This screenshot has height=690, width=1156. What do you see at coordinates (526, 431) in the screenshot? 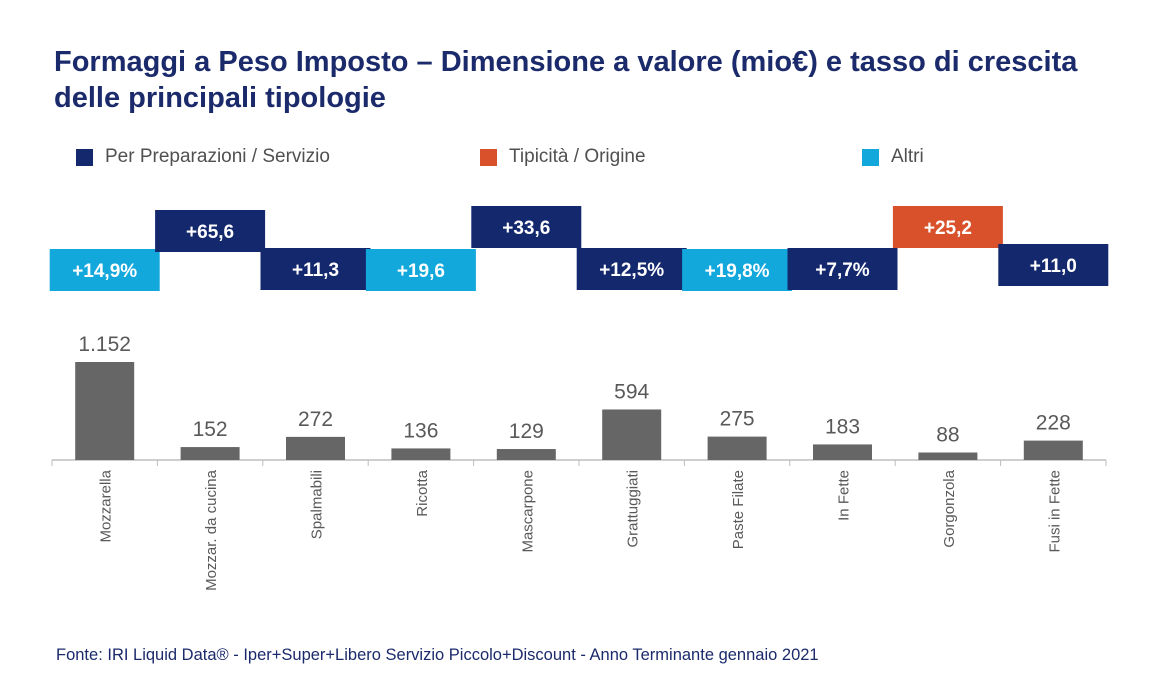
I see `data-label: 129` at bounding box center [526, 431].